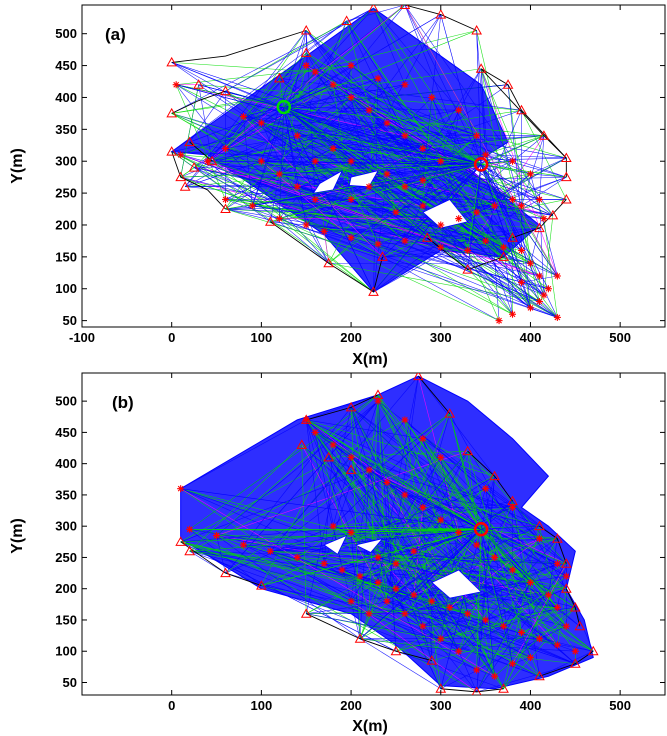 The height and width of the screenshot is (736, 667). Describe the element at coordinates (115, 34) in the screenshot. I see `panel-label-a: (a)` at that location.